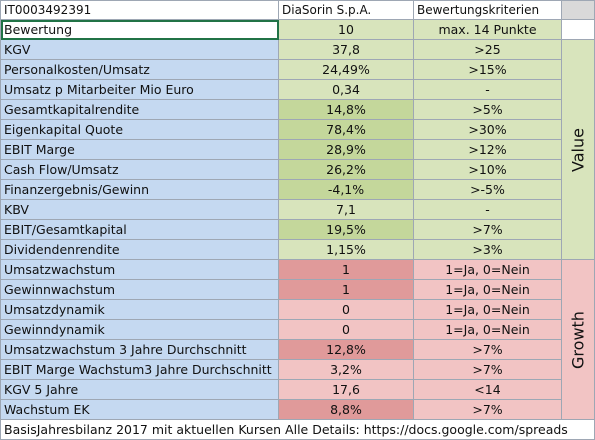 The height and width of the screenshot is (440, 595). What do you see at coordinates (346, 129) in the screenshot?
I see `metric-value-cell: 78,4%` at bounding box center [346, 129].